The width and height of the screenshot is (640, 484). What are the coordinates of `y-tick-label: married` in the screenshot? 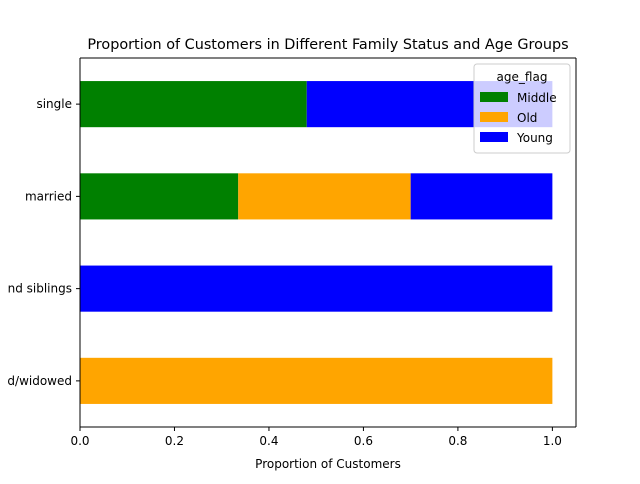 It's located at (48, 196).